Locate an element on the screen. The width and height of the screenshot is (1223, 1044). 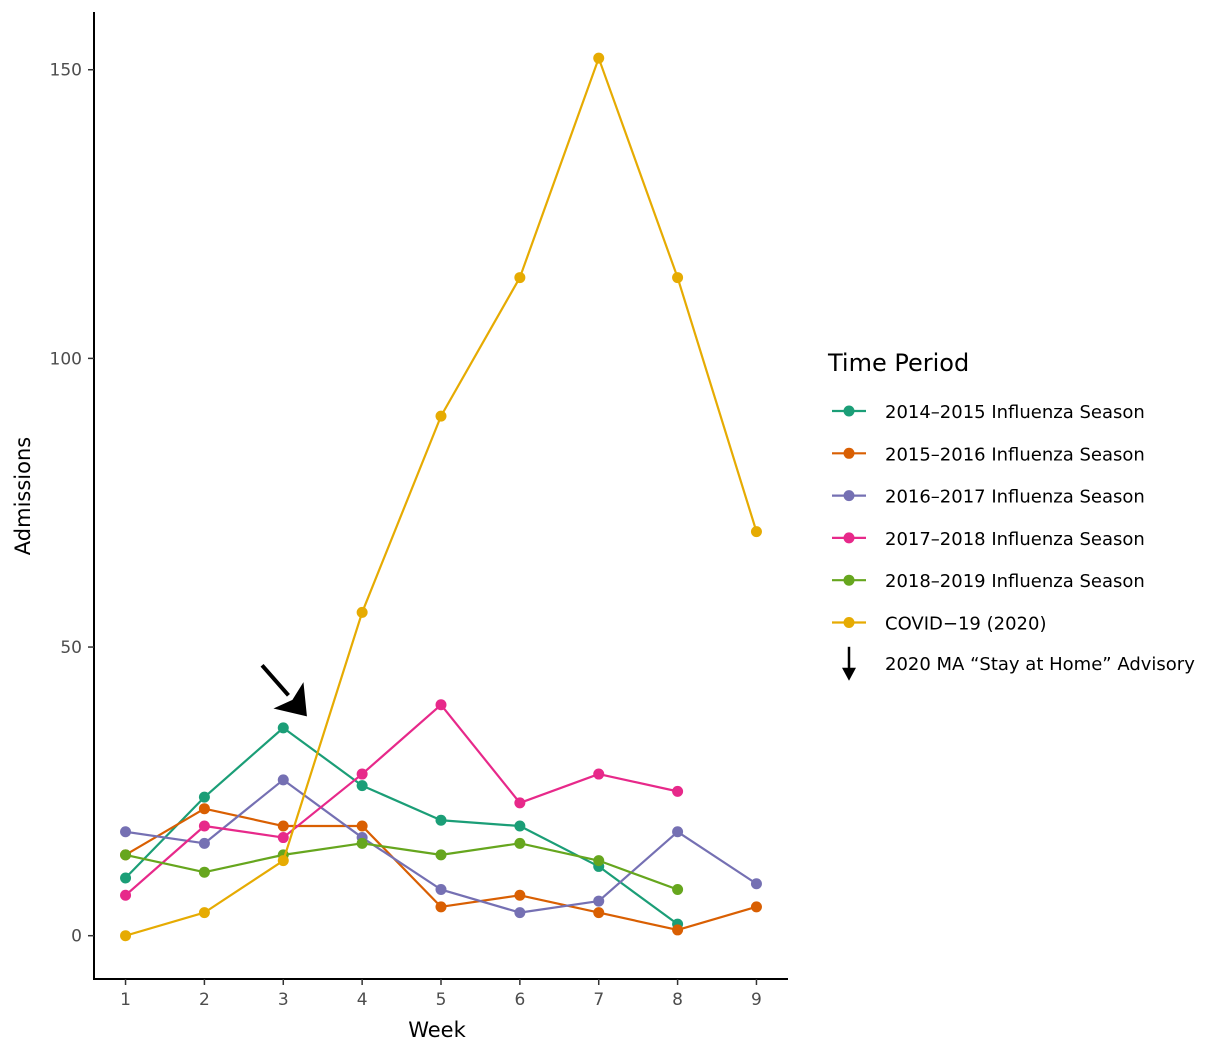
down-arrow-head is located at coordinates (849, 674).